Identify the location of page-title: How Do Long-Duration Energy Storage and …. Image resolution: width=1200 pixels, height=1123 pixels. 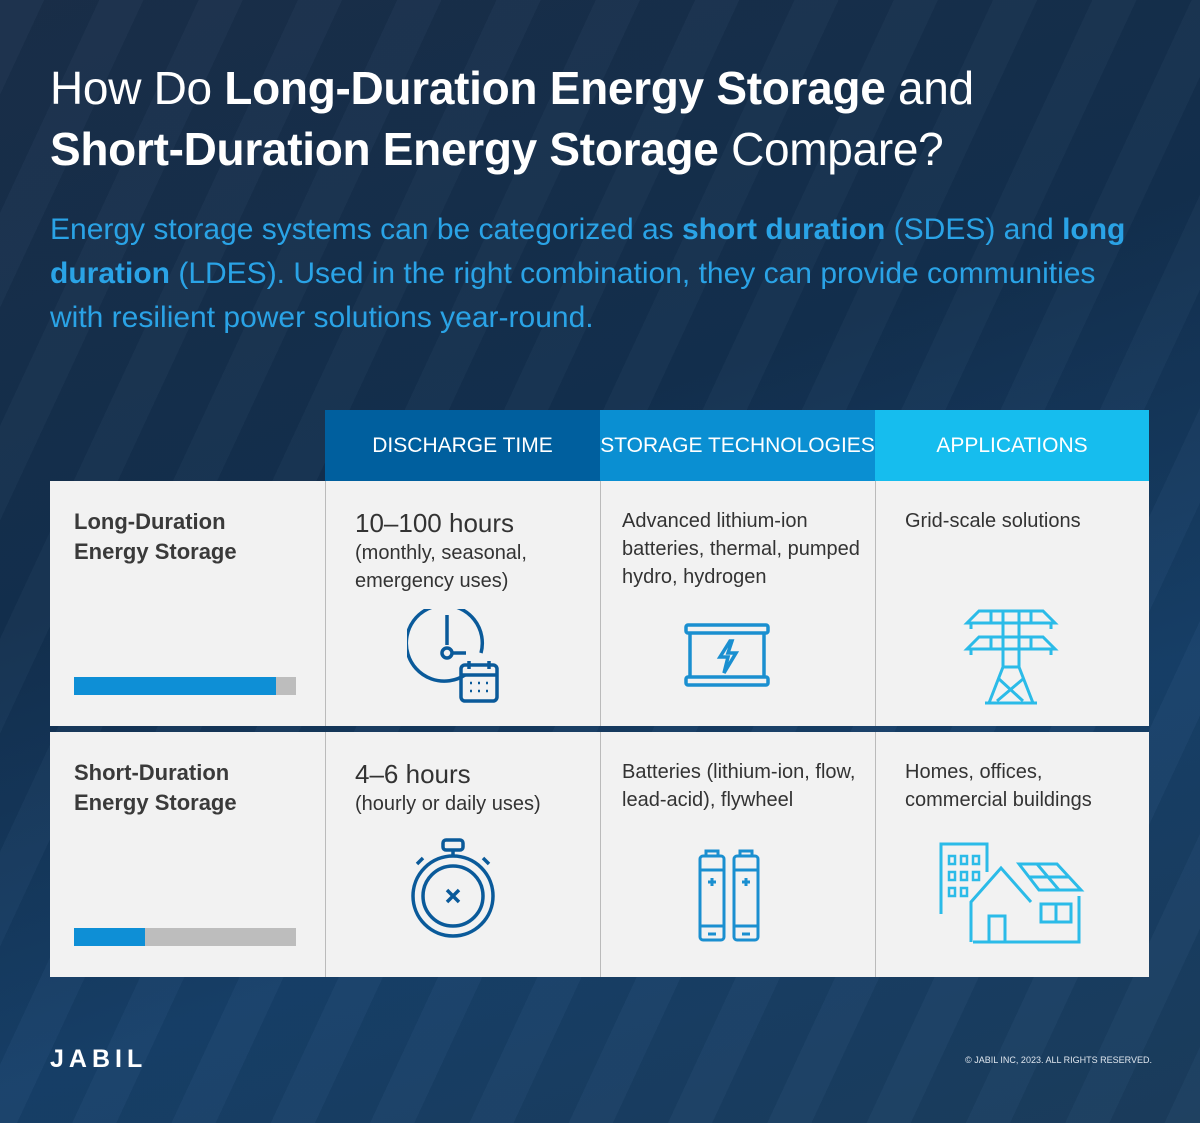
(512, 118).